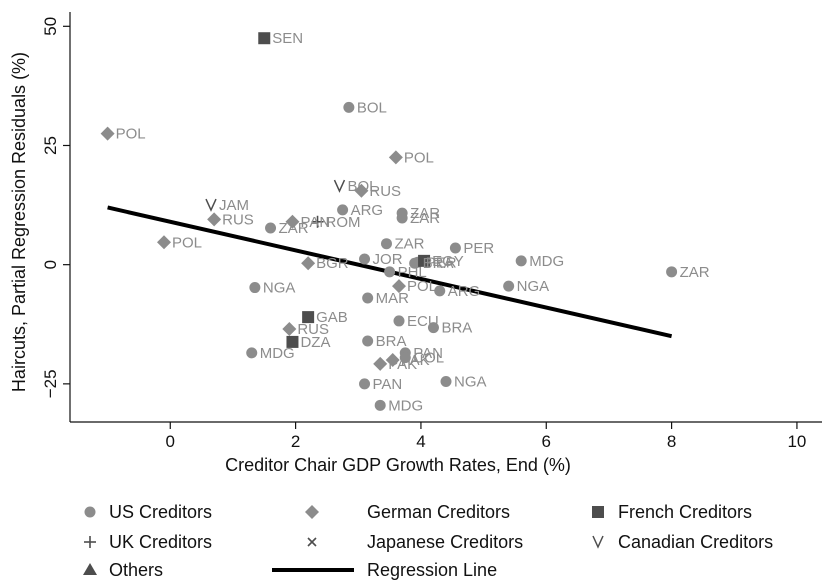 This screenshot has height=584, width=835. Describe the element at coordinates (234, 205) in the screenshot. I see `point-label: JAM` at that location.